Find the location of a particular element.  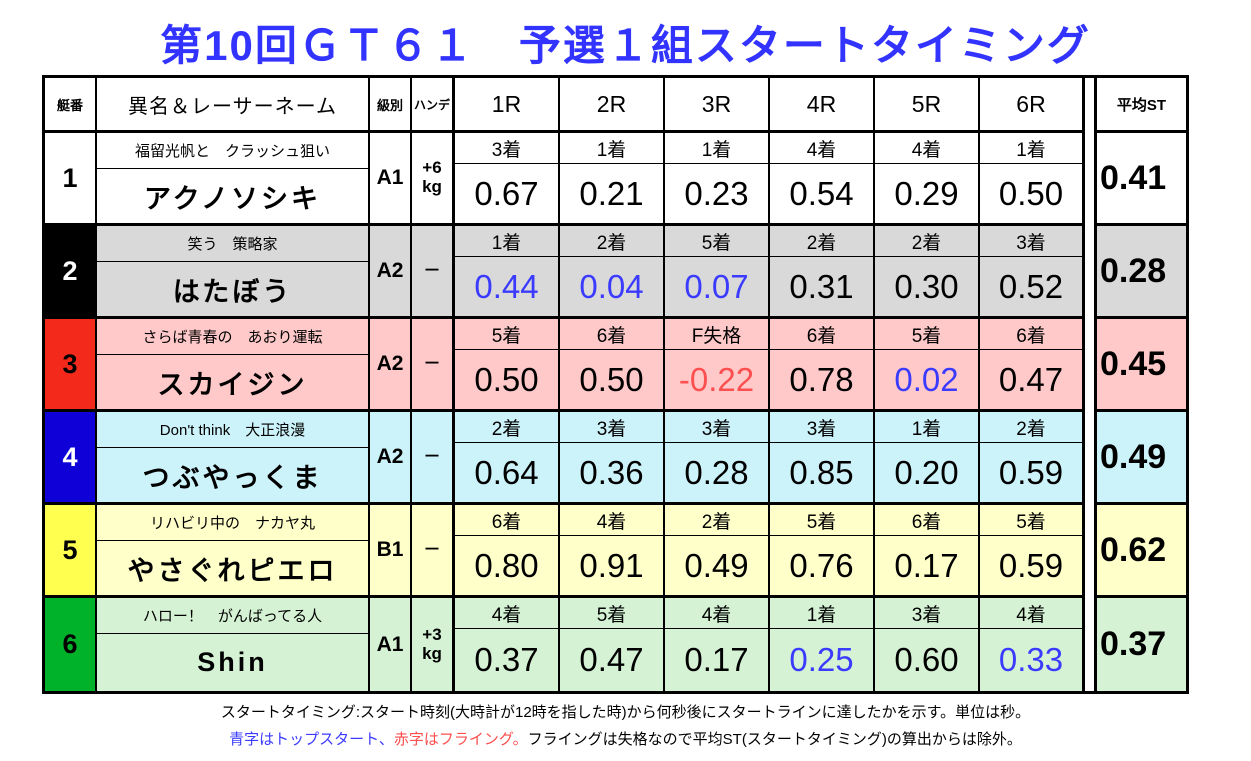

racer-name: つぶやっくま is located at coordinates (232, 477).